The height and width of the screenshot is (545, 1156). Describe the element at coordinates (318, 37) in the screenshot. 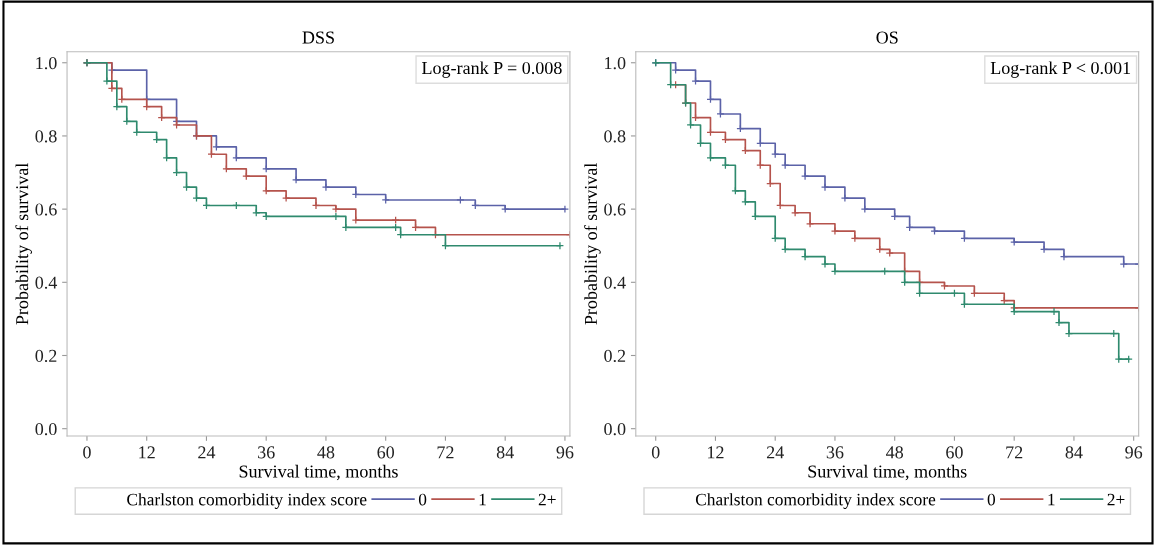

I see `chart-title: DSS` at that location.